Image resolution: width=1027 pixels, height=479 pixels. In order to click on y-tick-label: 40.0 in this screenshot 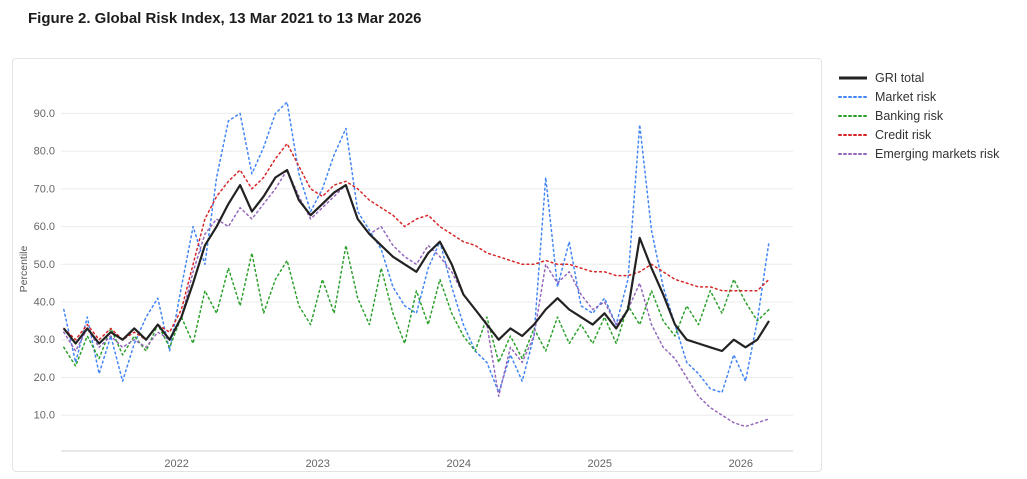, I will do `click(44, 303)`.